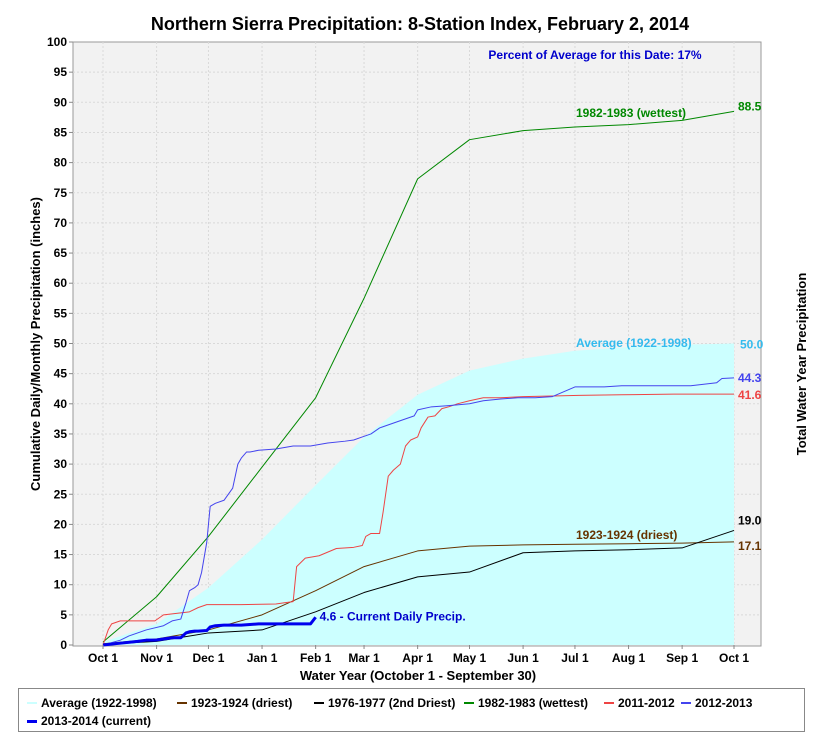 This screenshot has width=825, height=750. Describe the element at coordinates (626, 535) in the screenshot. I see `series-curve-label: 1923-1924 (driest)` at that location.